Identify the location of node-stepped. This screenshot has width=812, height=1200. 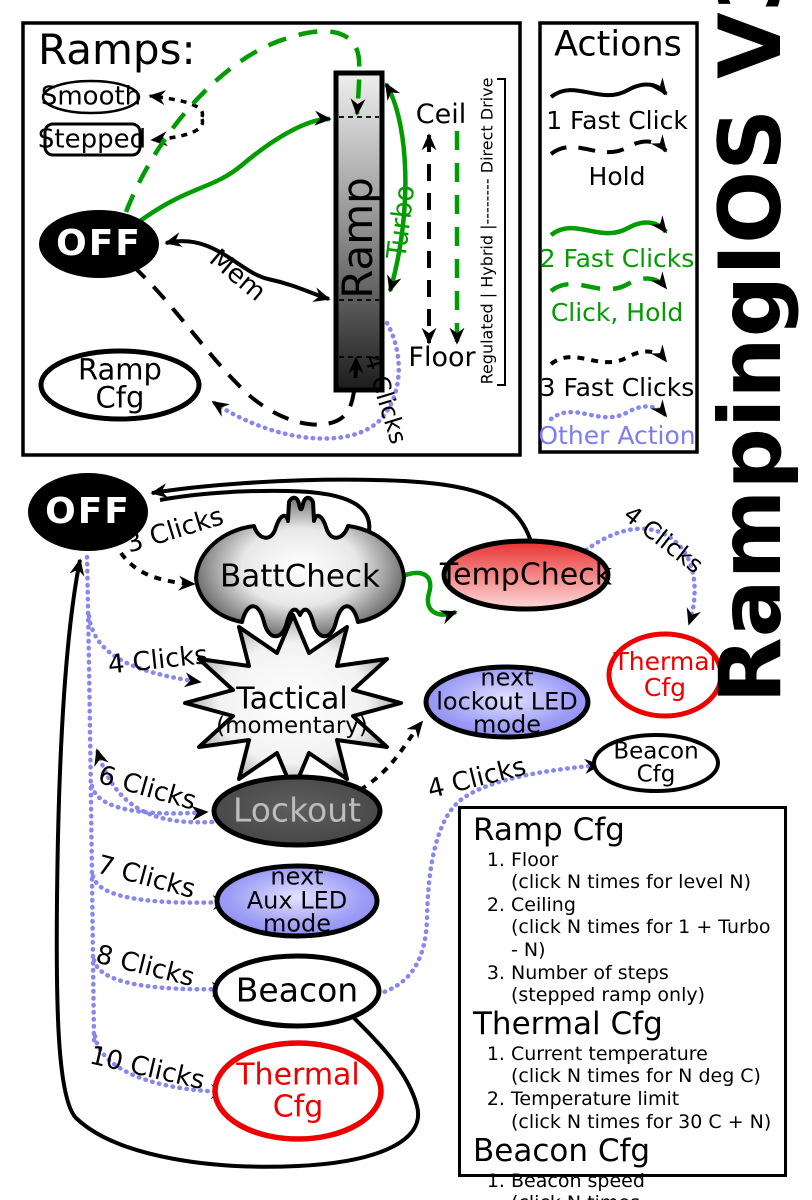
(92, 139).